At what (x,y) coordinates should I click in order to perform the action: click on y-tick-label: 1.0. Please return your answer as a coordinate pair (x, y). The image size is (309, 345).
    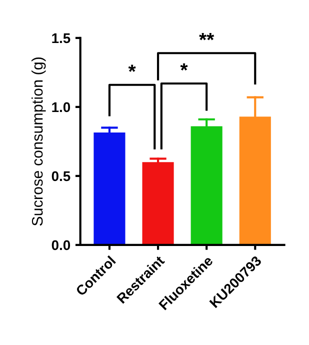
    Looking at the image, I should click on (61, 107).